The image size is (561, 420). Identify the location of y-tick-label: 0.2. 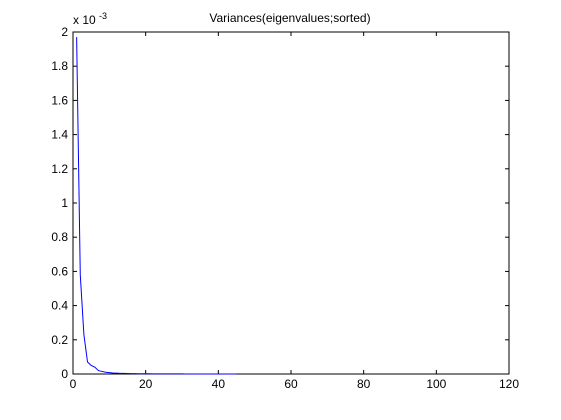
(59, 340).